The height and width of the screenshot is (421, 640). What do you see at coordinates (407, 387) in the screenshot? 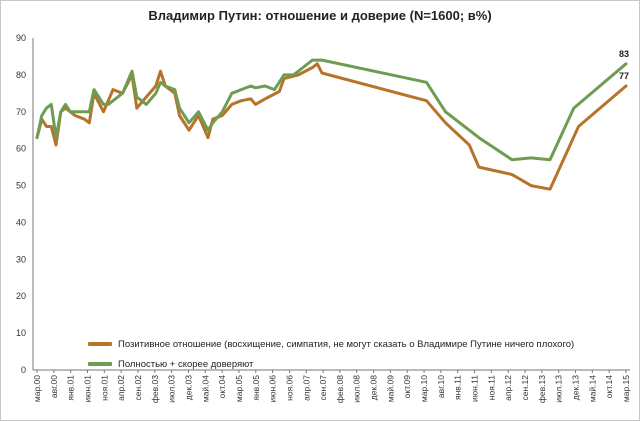
I see `x-tick-label: окт.09` at bounding box center [407, 387].